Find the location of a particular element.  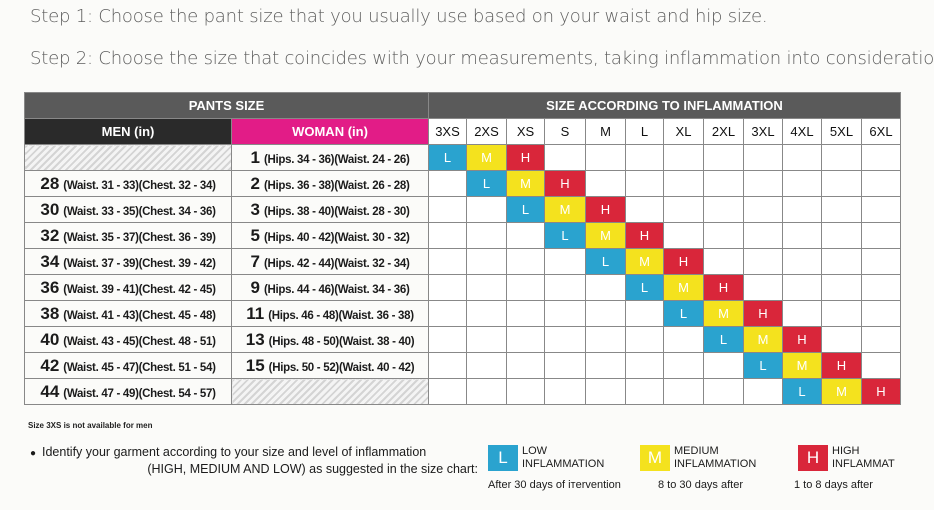

men-size-cell: 38 (Waist. 41 - 43)(Chest. 45 - 48) is located at coordinates (128, 313).